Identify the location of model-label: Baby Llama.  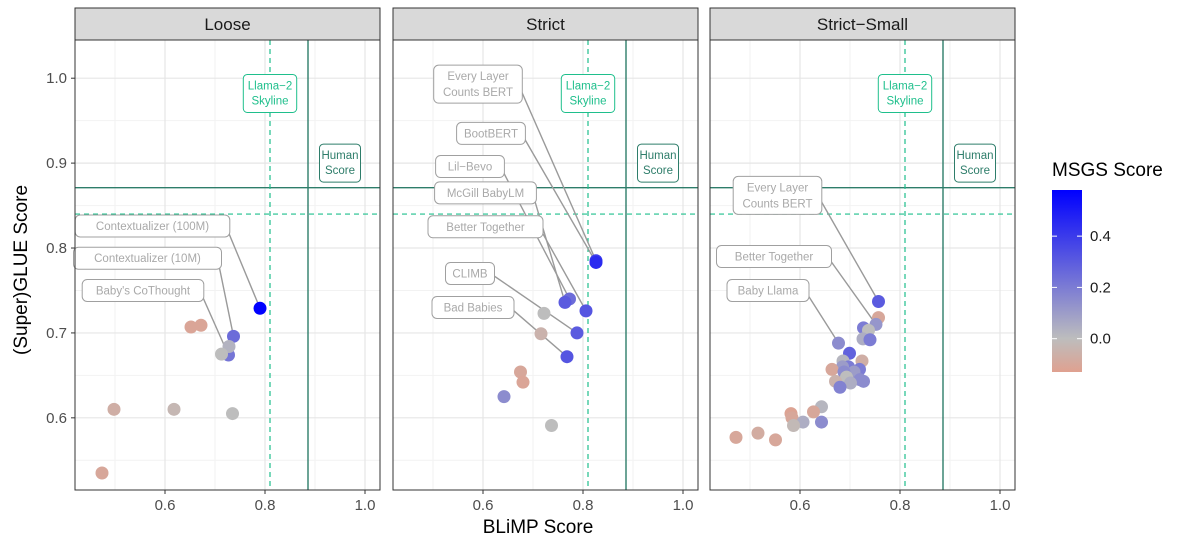
(768, 291).